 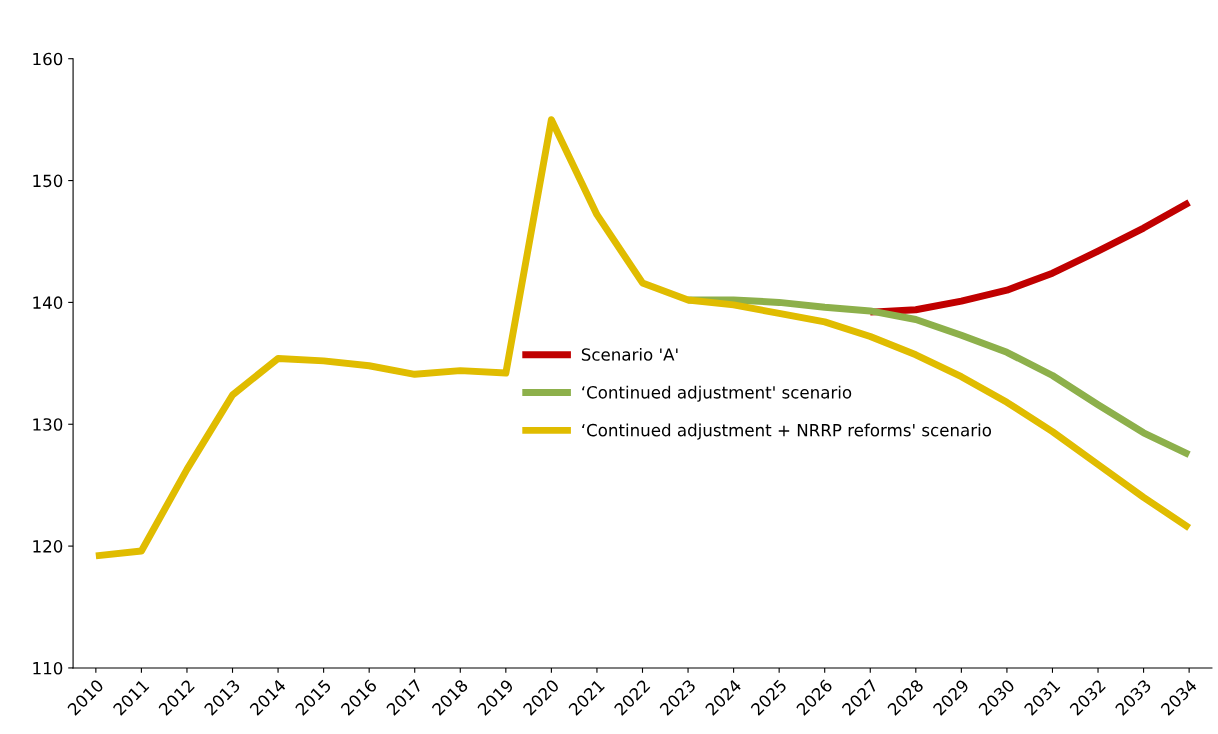 I want to click on y-tick-label: 140, so click(x=48, y=302).